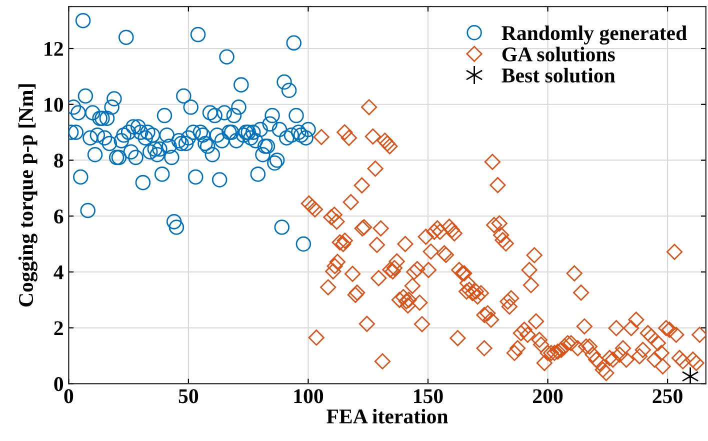 This screenshot has height=441, width=708. I want to click on legend-label: Randomly generated, so click(594, 35).